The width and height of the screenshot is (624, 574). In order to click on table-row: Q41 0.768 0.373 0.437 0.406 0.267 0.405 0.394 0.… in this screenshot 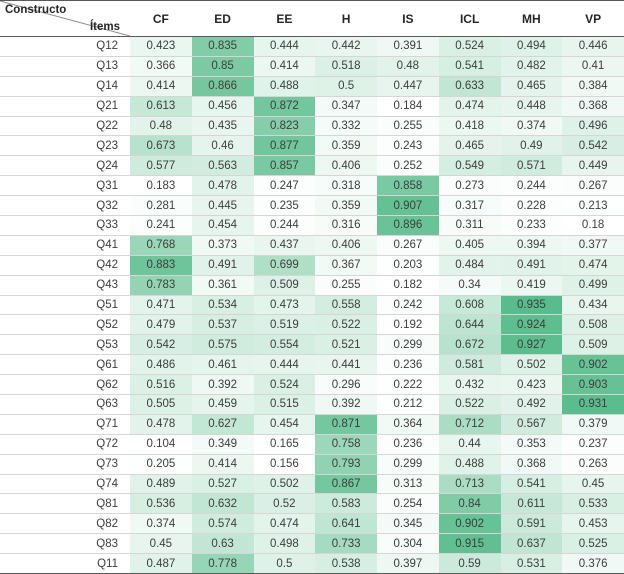, I will do `click(312, 245)`.